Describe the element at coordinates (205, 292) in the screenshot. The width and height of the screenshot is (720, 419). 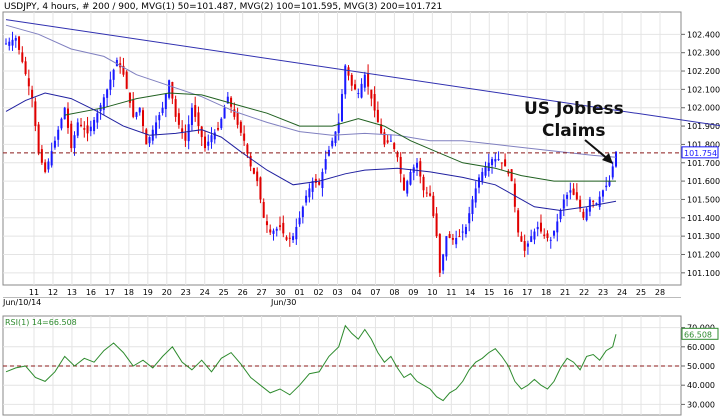
I see `date-tick-label: 24` at that location.